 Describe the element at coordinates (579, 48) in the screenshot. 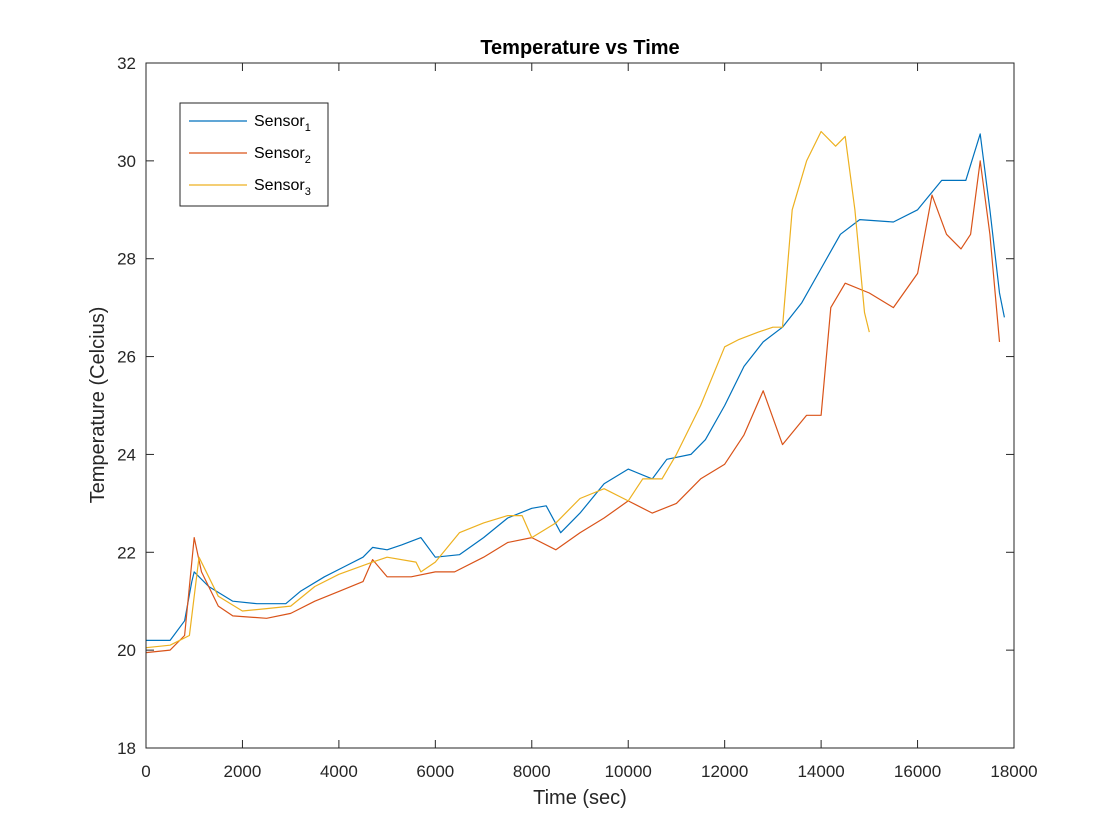

I see `chart-title: Temperature vs Time` at that location.